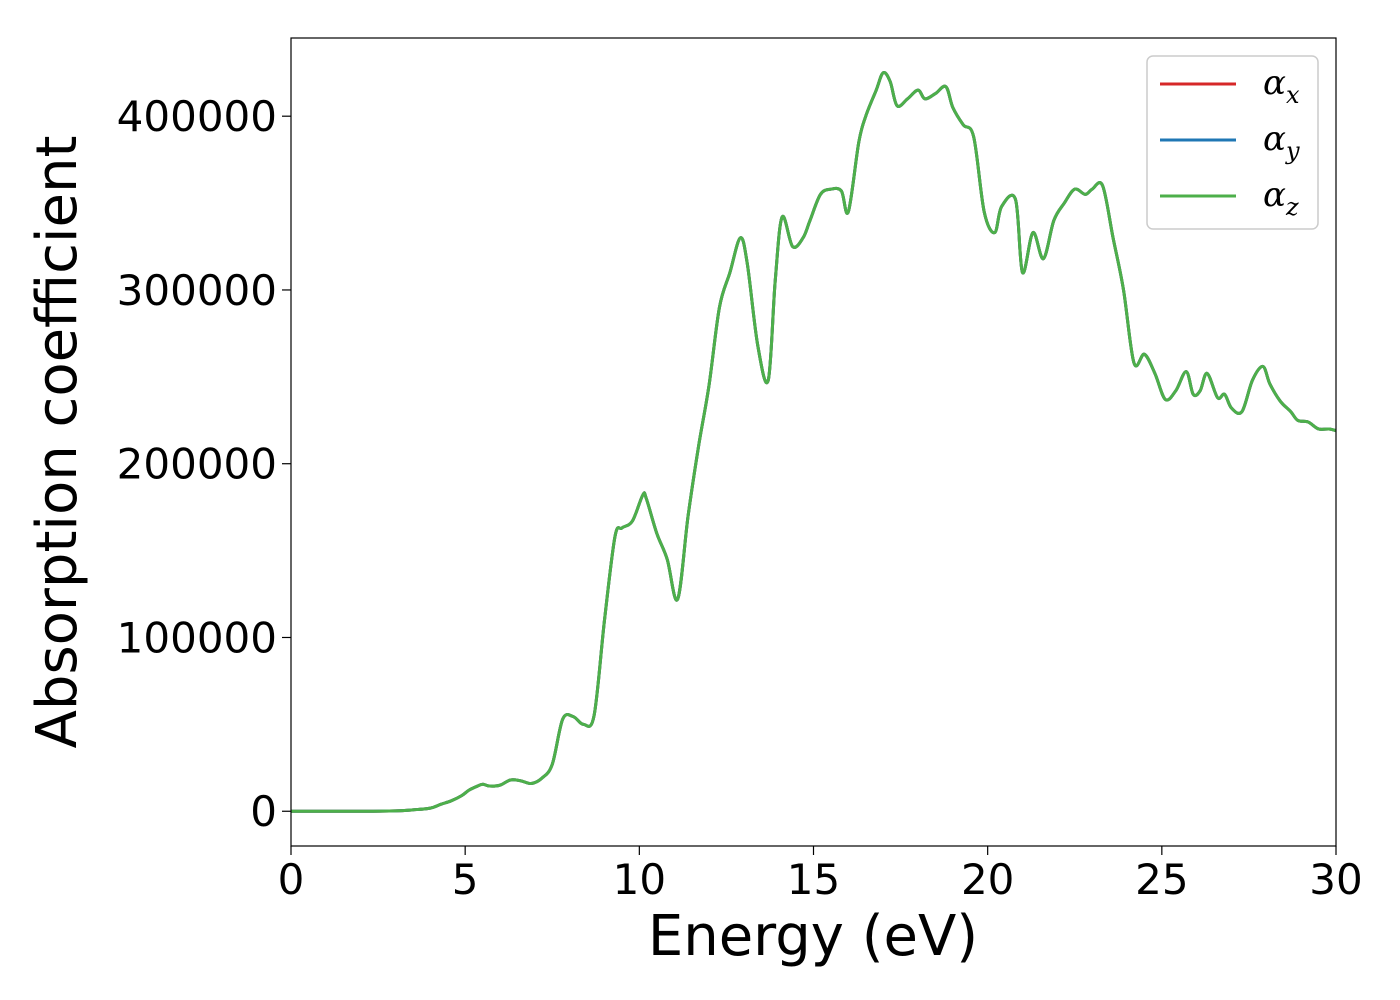 This screenshot has height=1000, width=1400. I want to click on x-tick-label: 10, so click(639, 879).